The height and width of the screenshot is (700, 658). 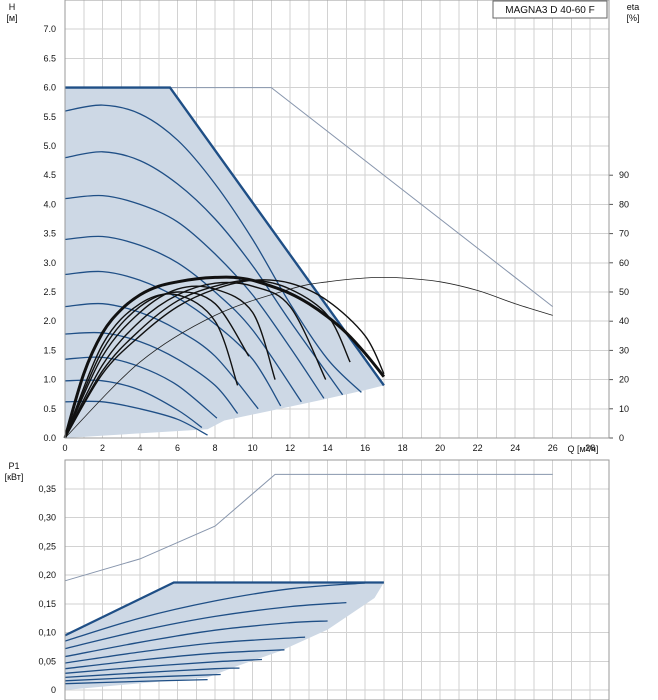 I want to click on x-tick-label: 26, so click(x=553, y=448).